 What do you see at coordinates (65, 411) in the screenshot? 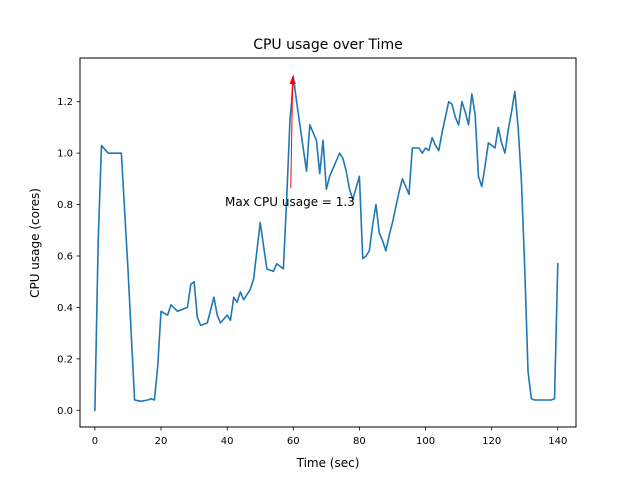
I see `y-tick-label: 0.0` at bounding box center [65, 411].